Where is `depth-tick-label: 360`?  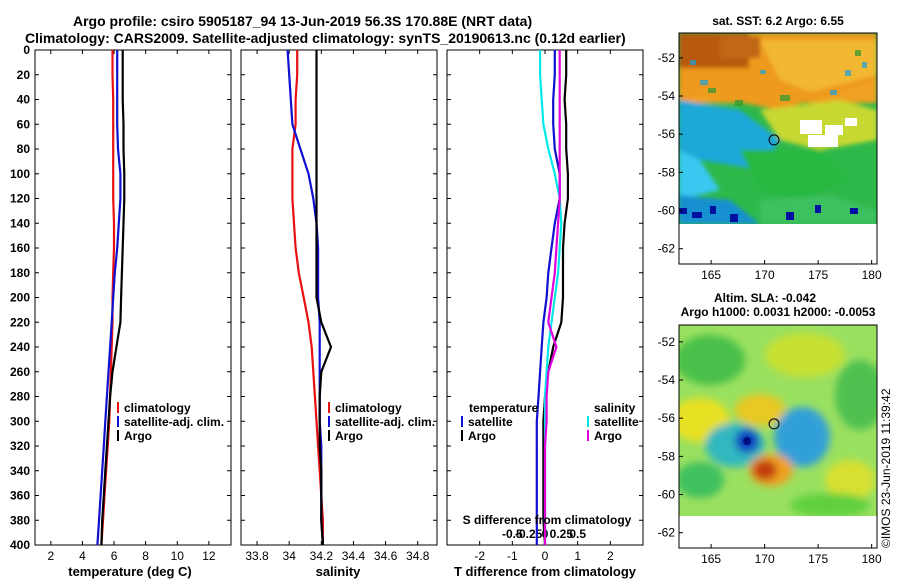
depth-tick-label: 360 is located at coordinates (20, 496).